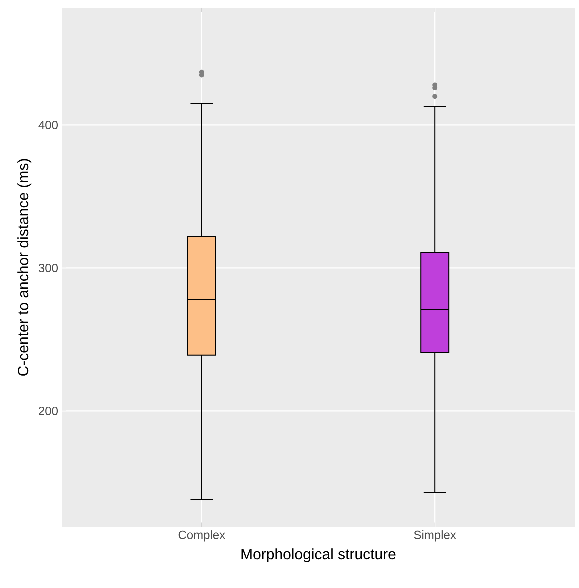 The image size is (579, 588). I want to click on x-tick-label: Complex, so click(202, 536).